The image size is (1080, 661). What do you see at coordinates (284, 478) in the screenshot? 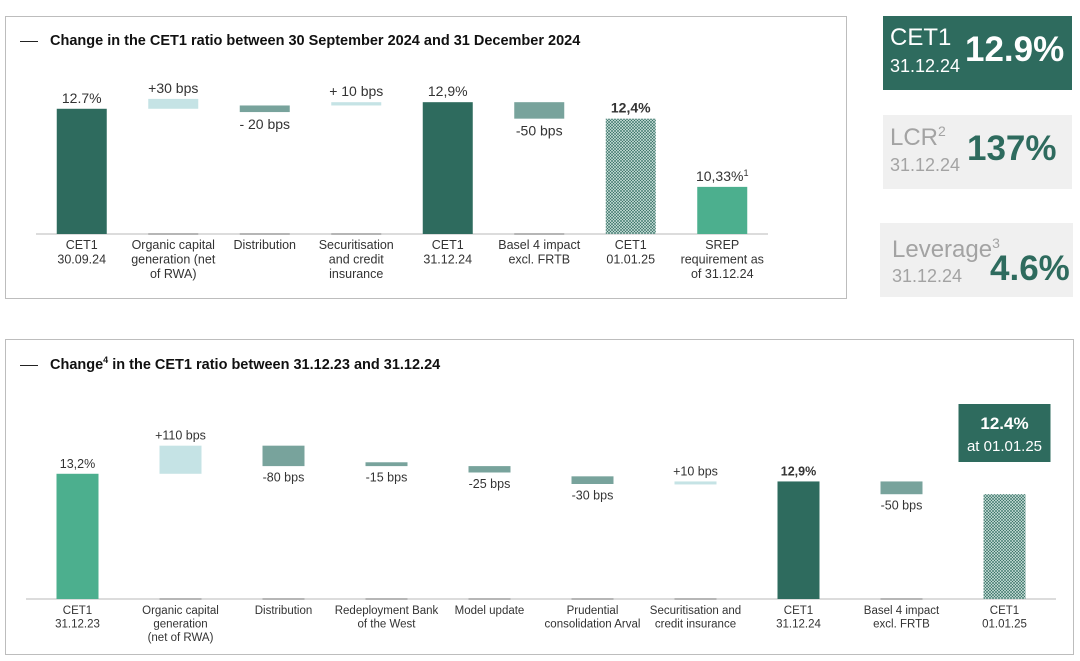
I see `data-label: -80 bps` at bounding box center [284, 478].